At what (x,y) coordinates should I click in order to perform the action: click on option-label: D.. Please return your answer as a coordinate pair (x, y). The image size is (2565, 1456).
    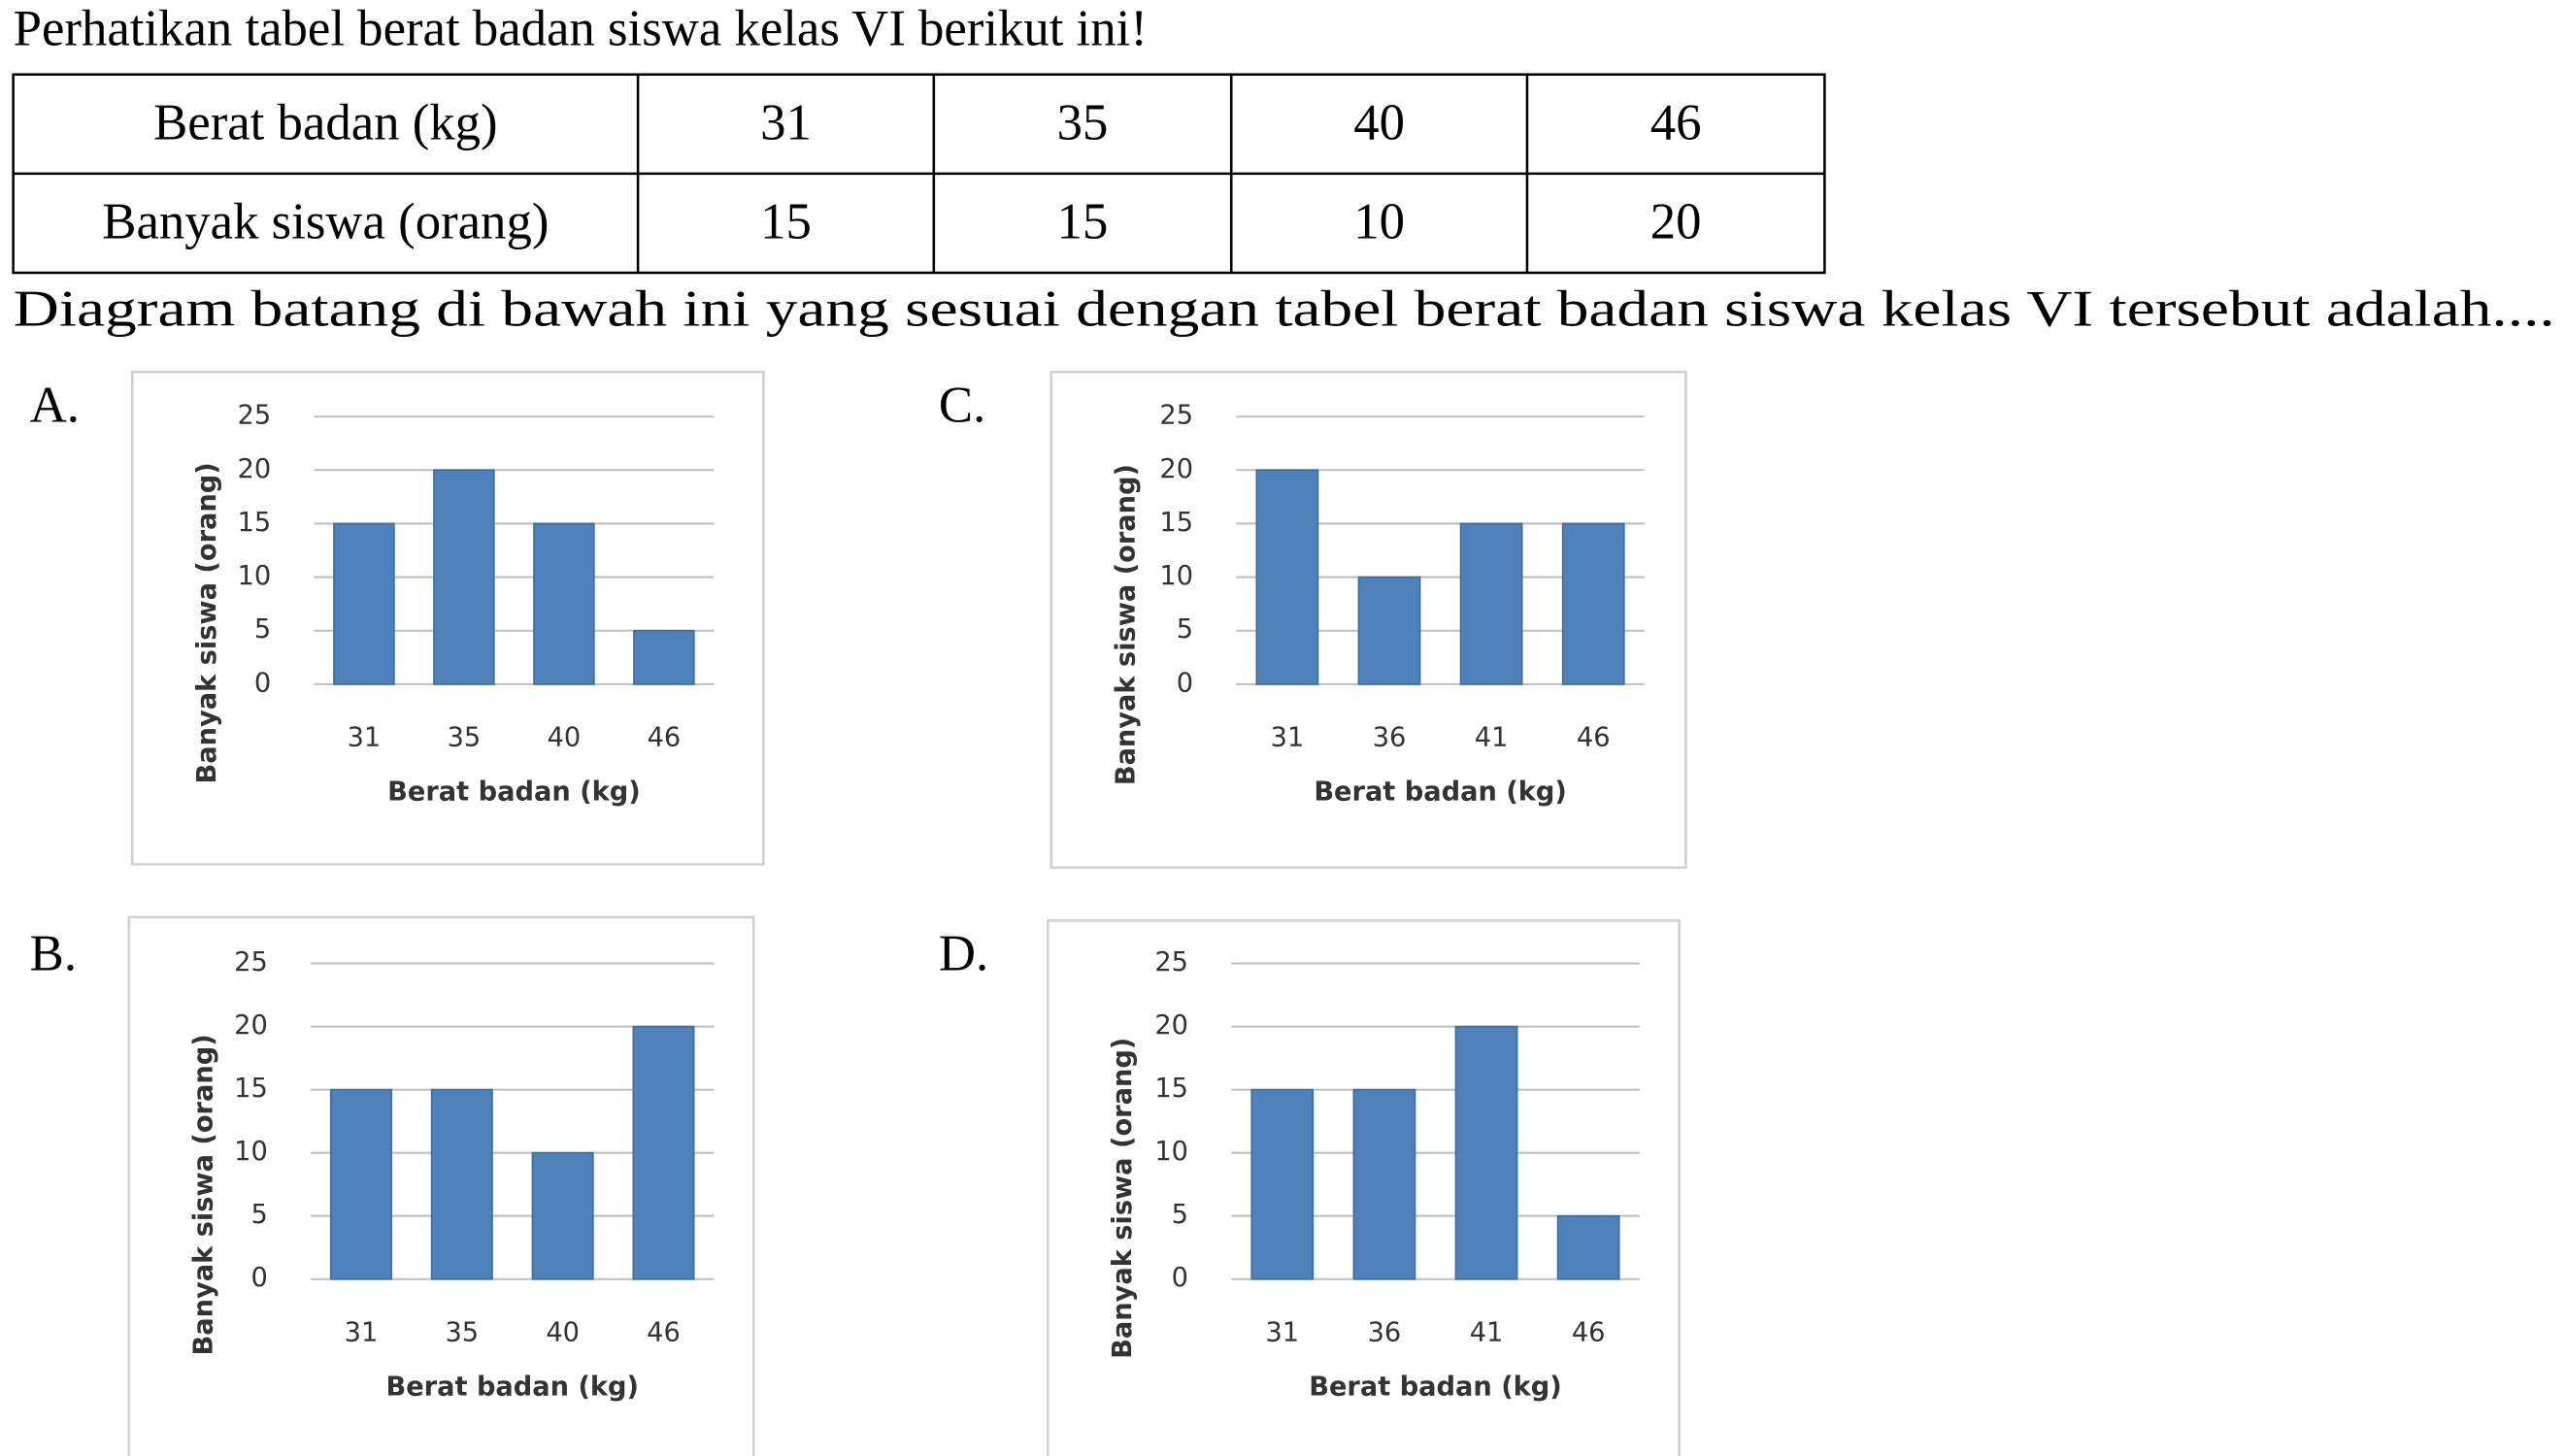
    Looking at the image, I should click on (963, 954).